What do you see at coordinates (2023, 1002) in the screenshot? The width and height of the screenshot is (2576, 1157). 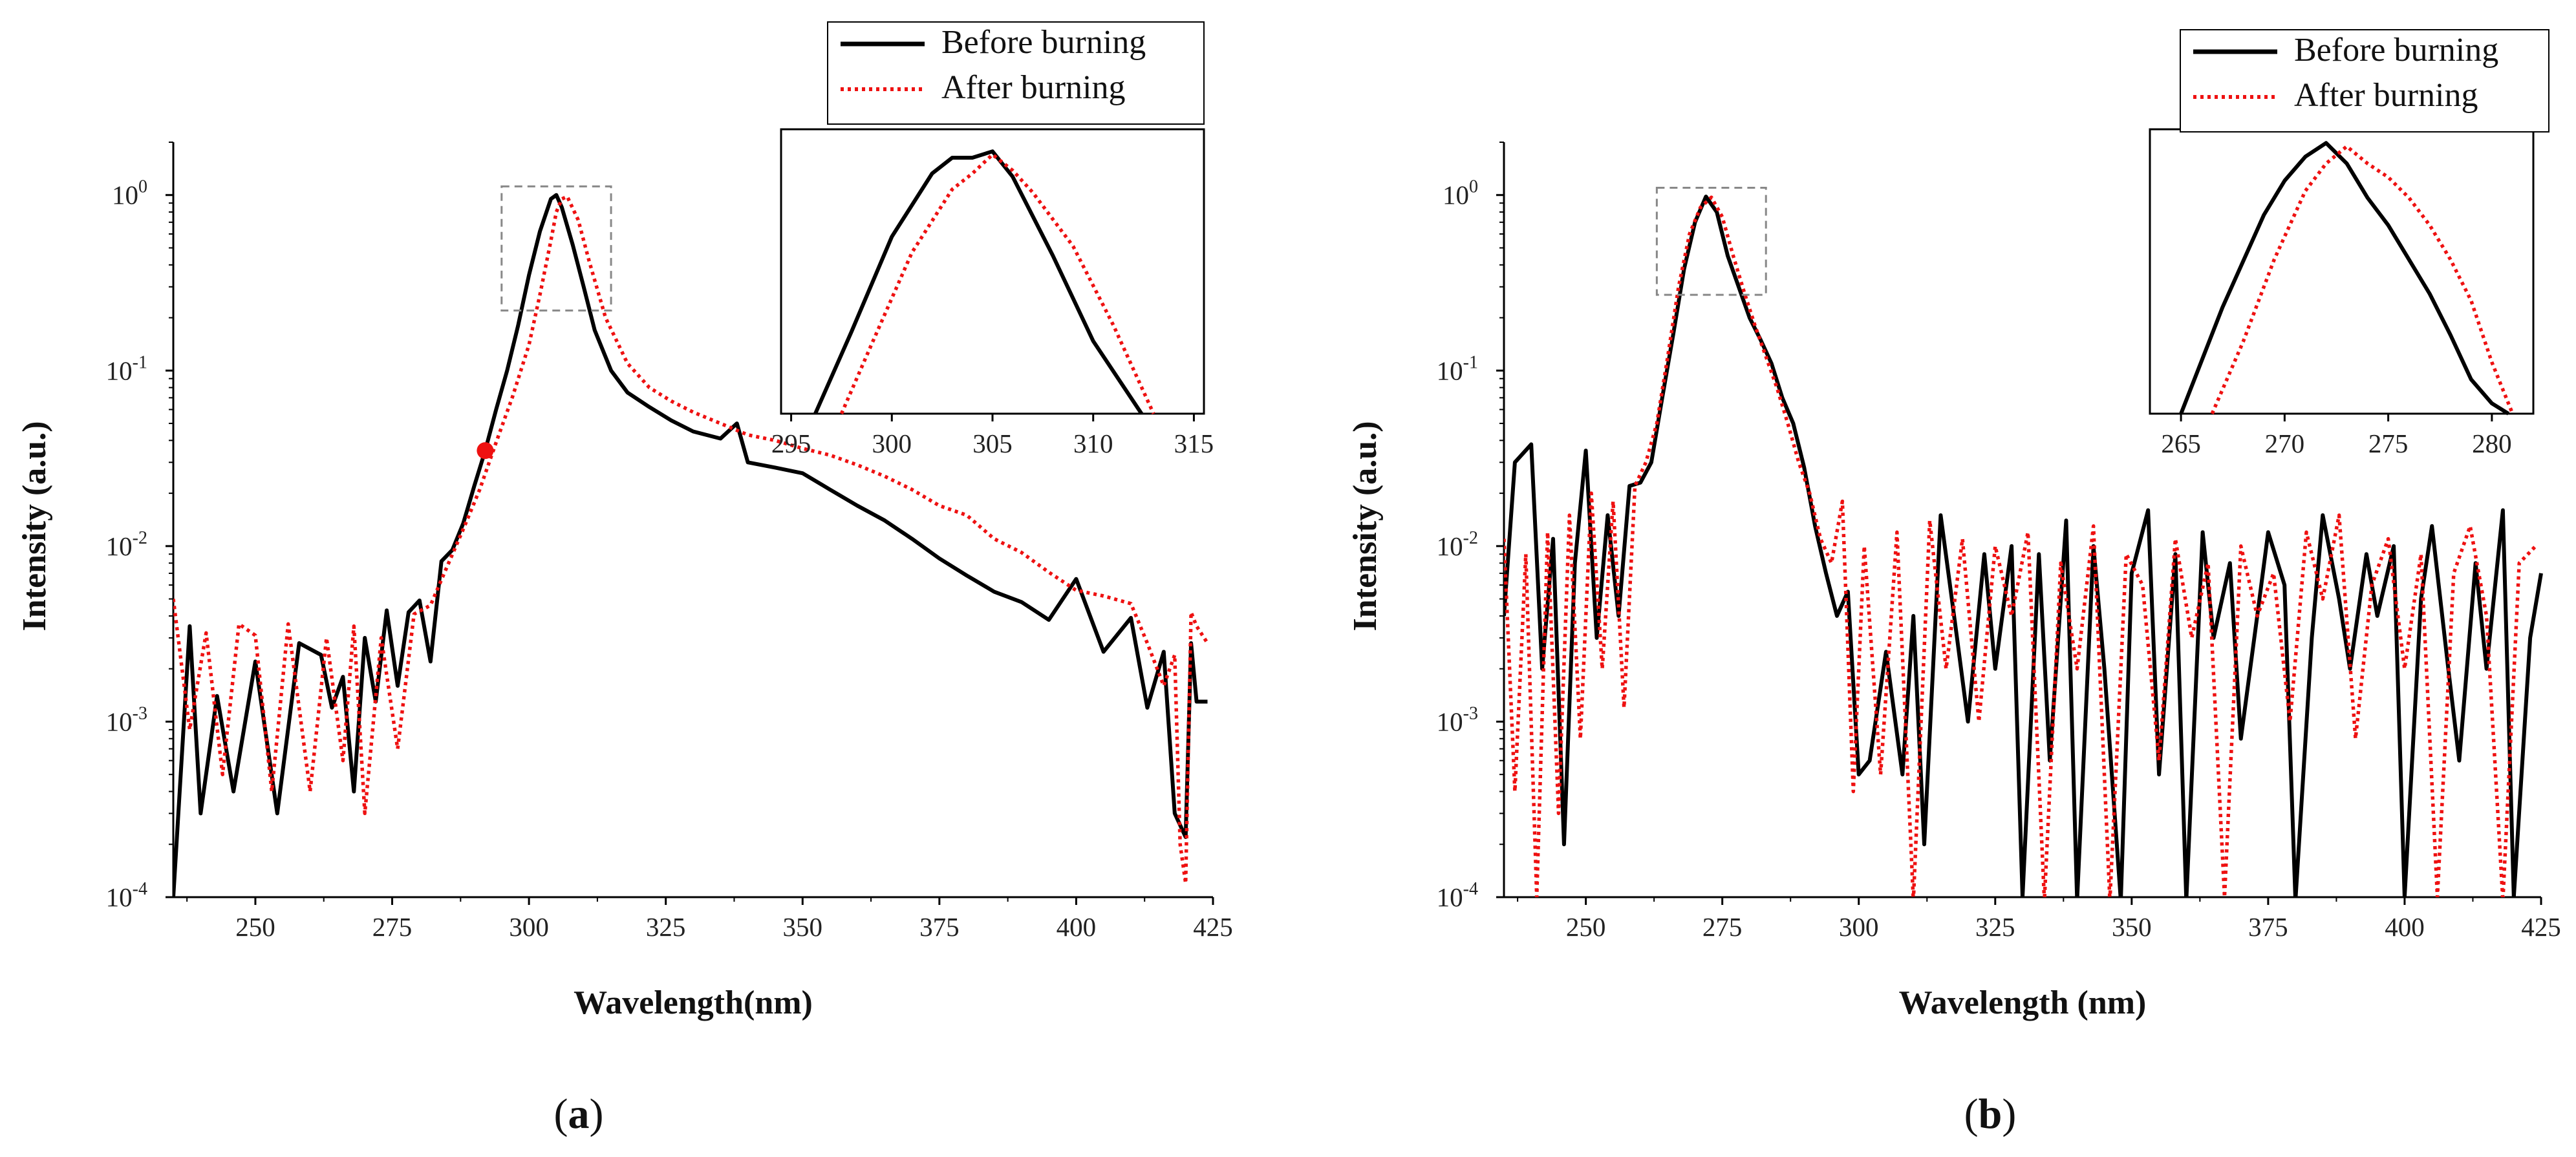 I see `x-axis-label: Wavelength (nm)` at bounding box center [2023, 1002].